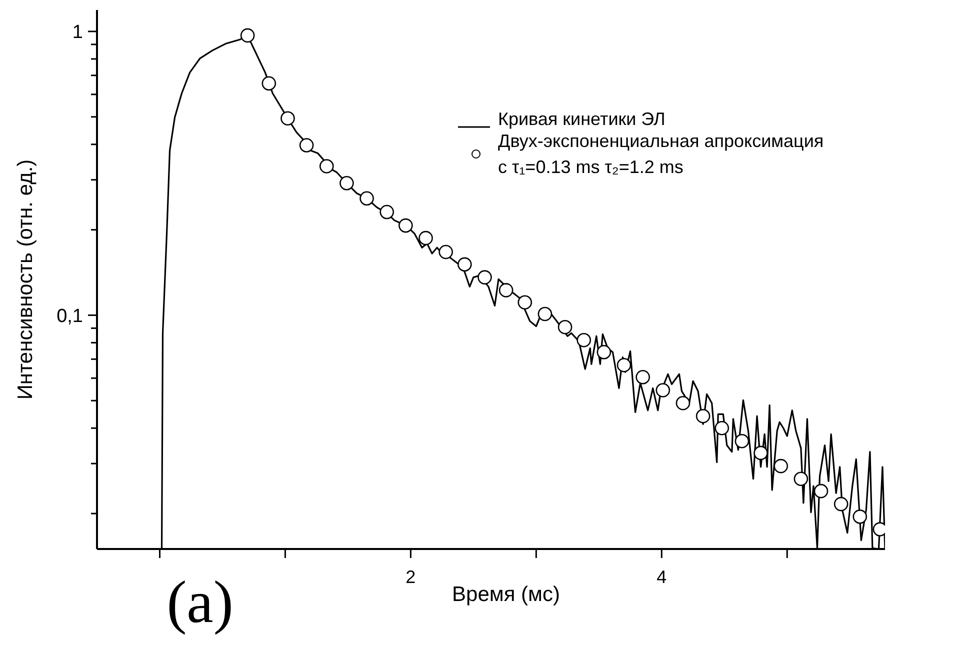 Image resolution: width=959 pixels, height=648 pixels. Describe the element at coordinates (200, 602) in the screenshot. I see `text: (a)` at that location.